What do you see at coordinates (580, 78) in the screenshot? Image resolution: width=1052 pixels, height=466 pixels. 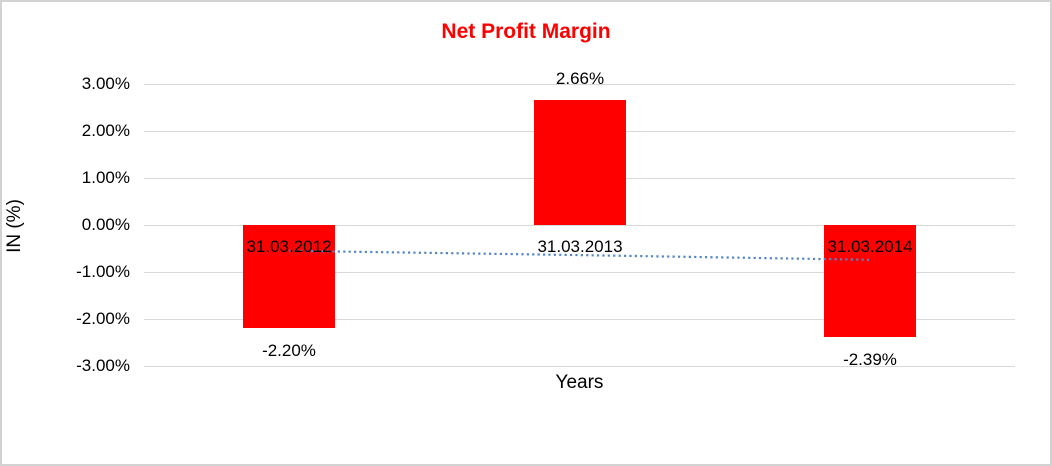 I see `data-label: 2.66%` at bounding box center [580, 78].